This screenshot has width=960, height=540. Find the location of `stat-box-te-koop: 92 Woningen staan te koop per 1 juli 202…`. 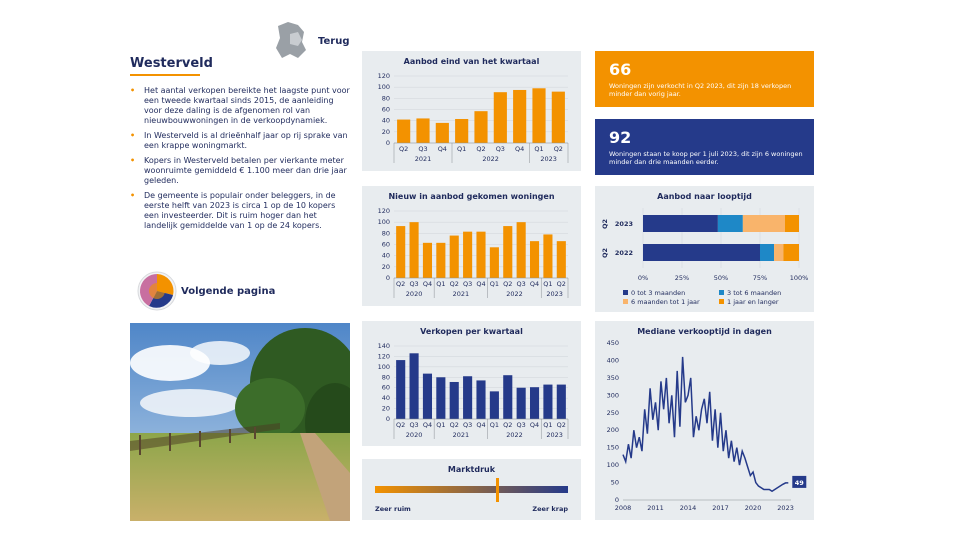

stat-box-te-koop: 92 Woningen staan te koop per 1 juli 202… is located at coordinates (704, 147).